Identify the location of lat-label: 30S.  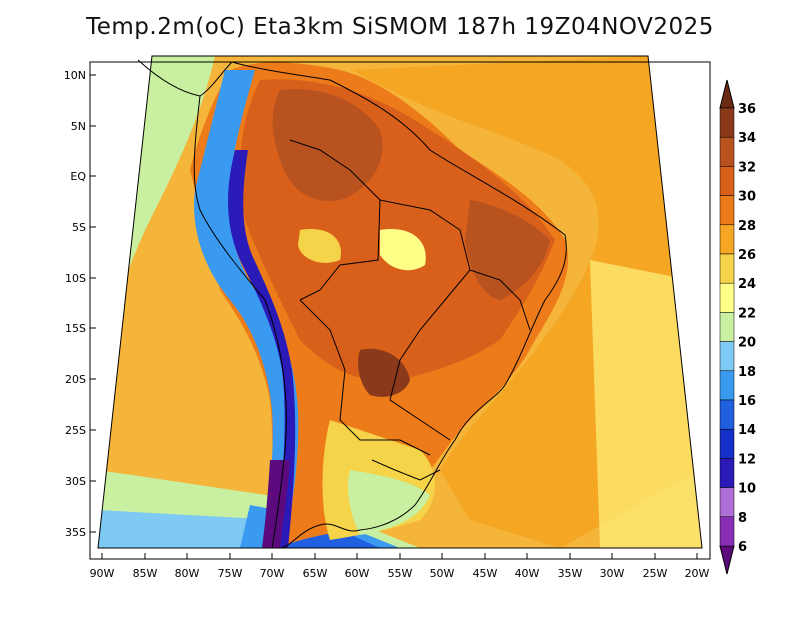
(75, 481).